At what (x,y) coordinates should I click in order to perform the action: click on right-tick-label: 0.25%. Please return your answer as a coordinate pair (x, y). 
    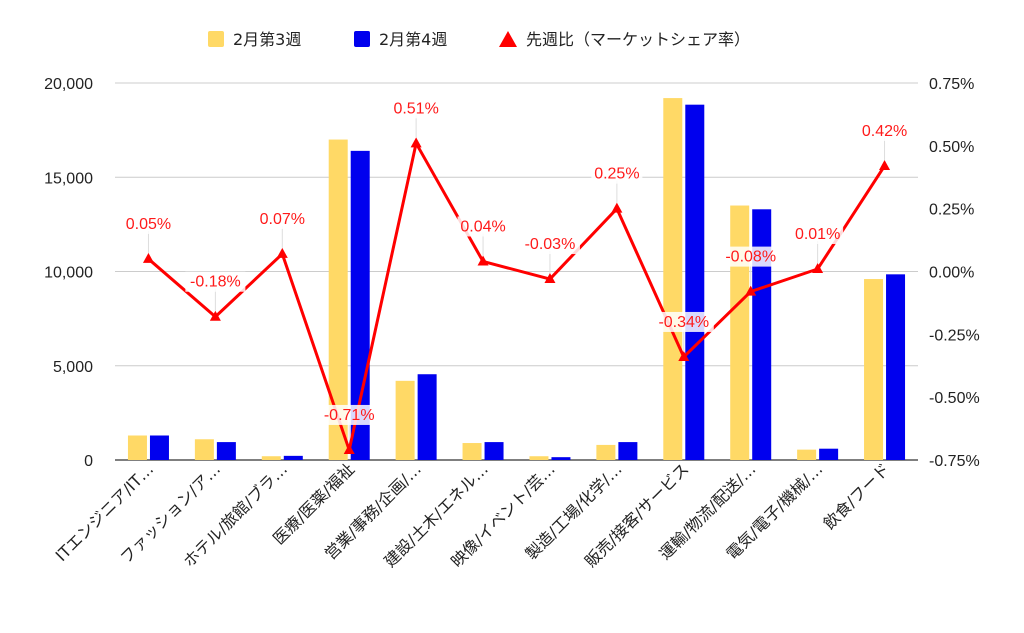
    Looking at the image, I should click on (951, 210).